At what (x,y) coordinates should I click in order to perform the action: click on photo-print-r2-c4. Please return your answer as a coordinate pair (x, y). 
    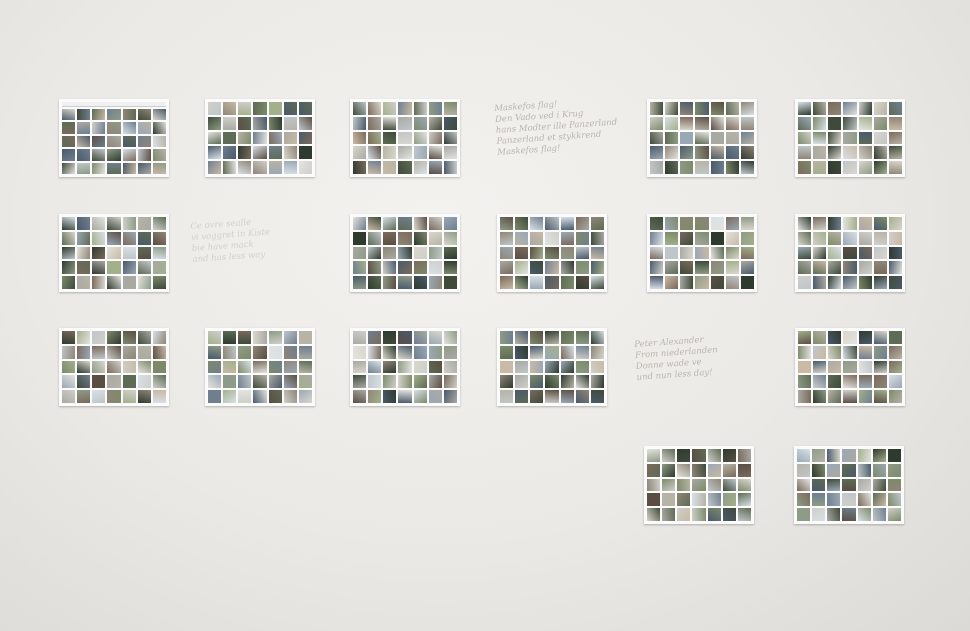
    Looking at the image, I should click on (552, 253).